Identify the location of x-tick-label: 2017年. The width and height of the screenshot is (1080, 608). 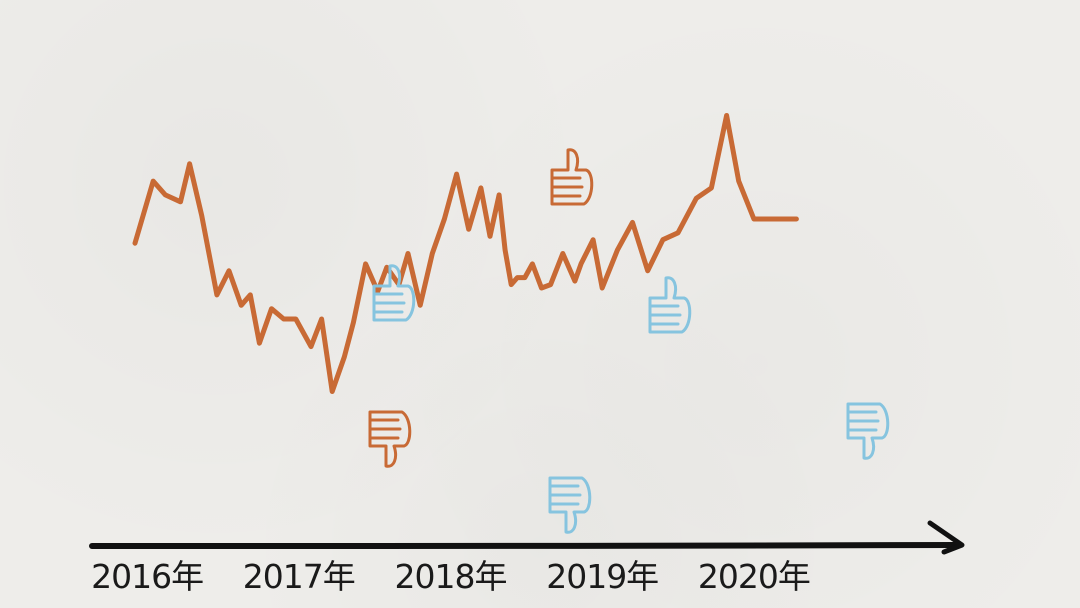
(299, 576).